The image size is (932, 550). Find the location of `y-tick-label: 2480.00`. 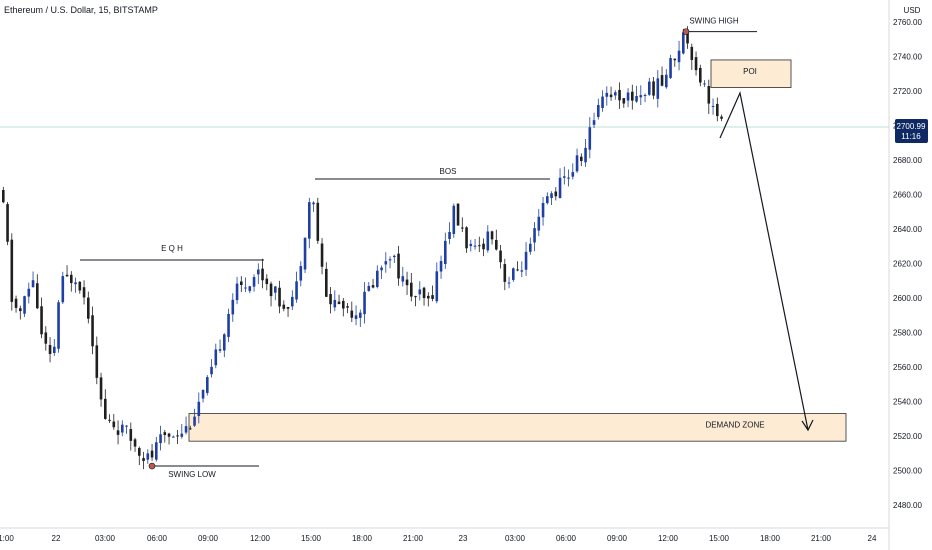

y-tick-label: 2480.00 is located at coordinates (907, 505).